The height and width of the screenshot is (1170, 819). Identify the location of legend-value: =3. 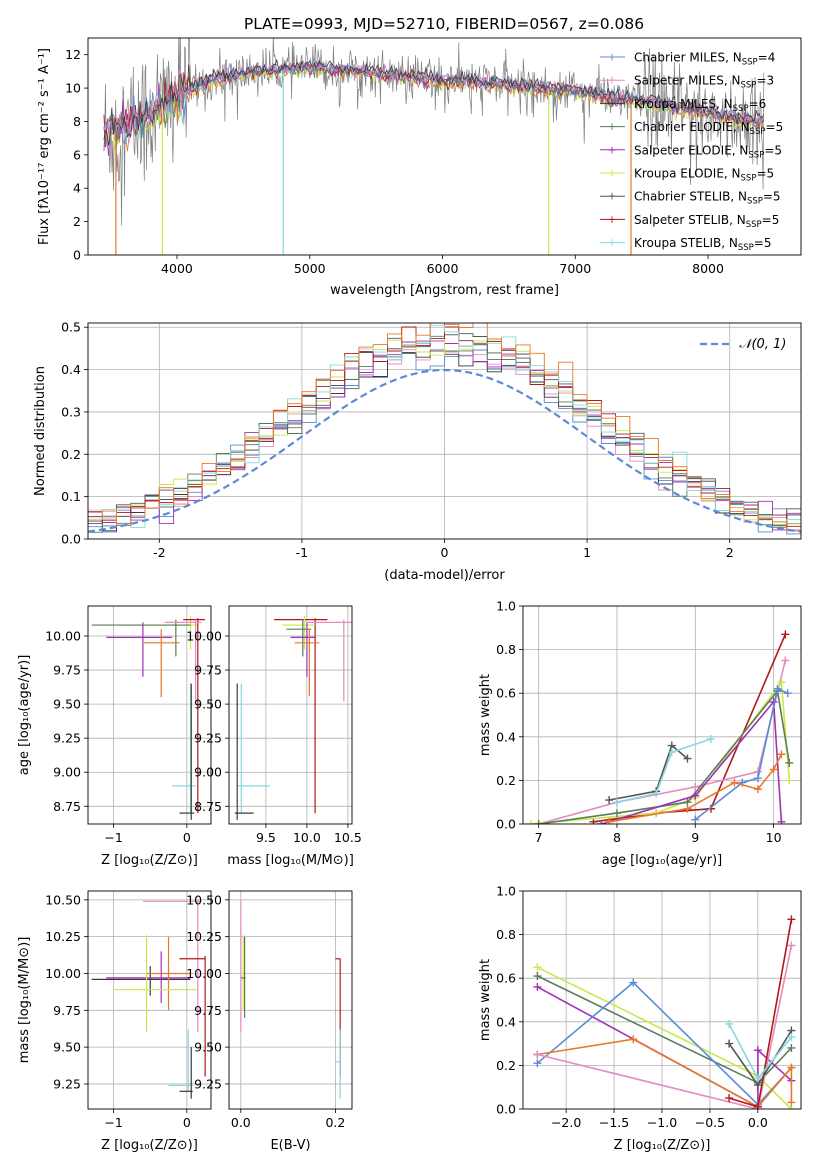
(765, 81).